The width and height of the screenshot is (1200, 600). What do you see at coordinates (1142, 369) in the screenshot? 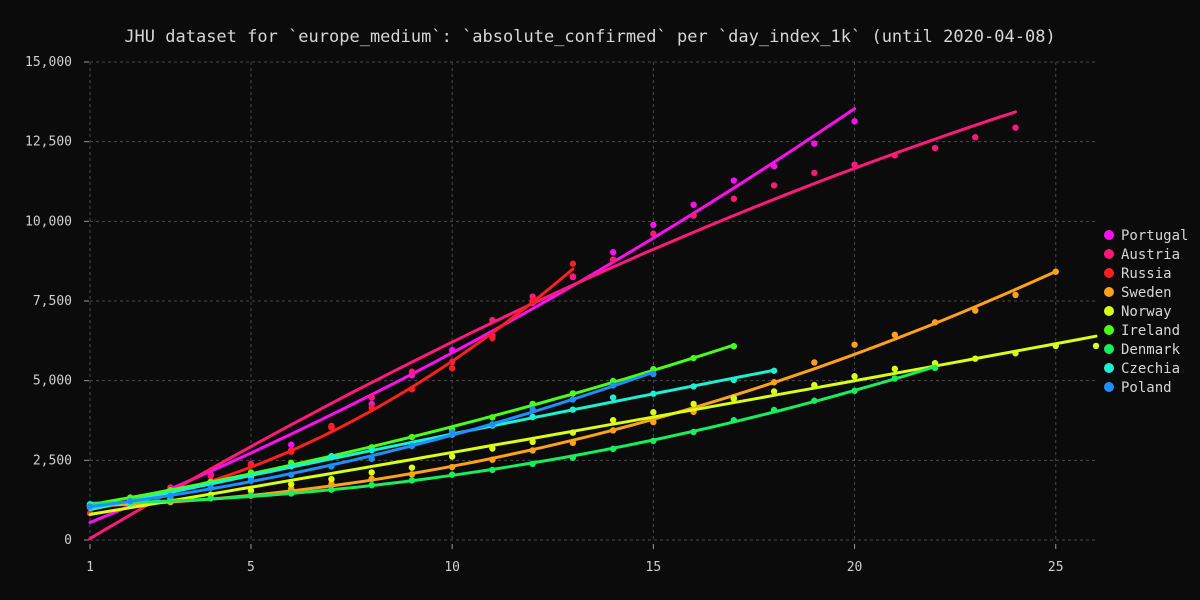
I see `legend-item-czechia: Czechia` at bounding box center [1142, 369].